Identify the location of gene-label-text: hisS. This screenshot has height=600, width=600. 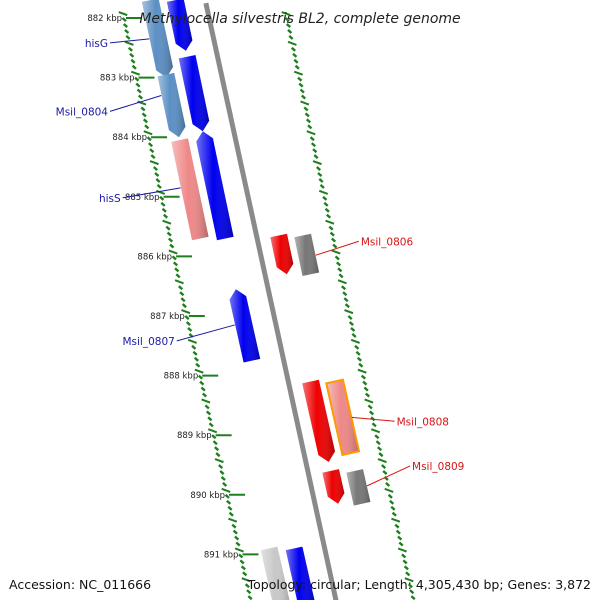
(110, 199).